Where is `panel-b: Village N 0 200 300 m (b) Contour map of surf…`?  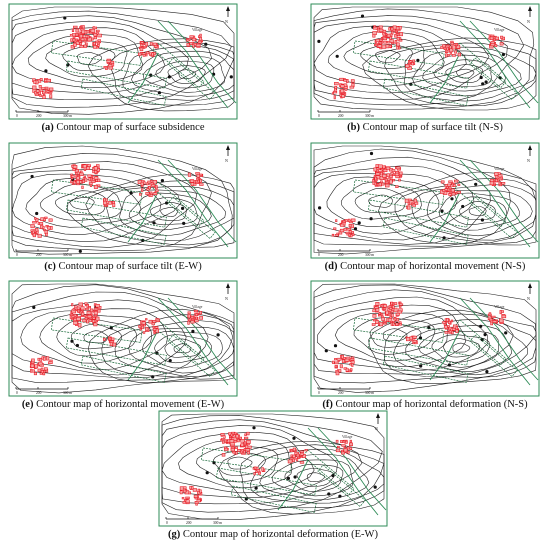 panel-b: Village N 0 200 300 m (b) Contour map of surf… is located at coordinates (425, 69).